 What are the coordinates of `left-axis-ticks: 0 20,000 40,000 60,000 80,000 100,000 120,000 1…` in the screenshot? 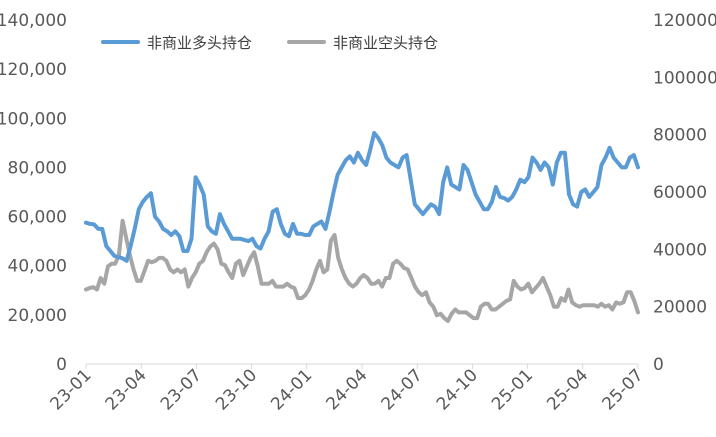 It's located at (33, 193).